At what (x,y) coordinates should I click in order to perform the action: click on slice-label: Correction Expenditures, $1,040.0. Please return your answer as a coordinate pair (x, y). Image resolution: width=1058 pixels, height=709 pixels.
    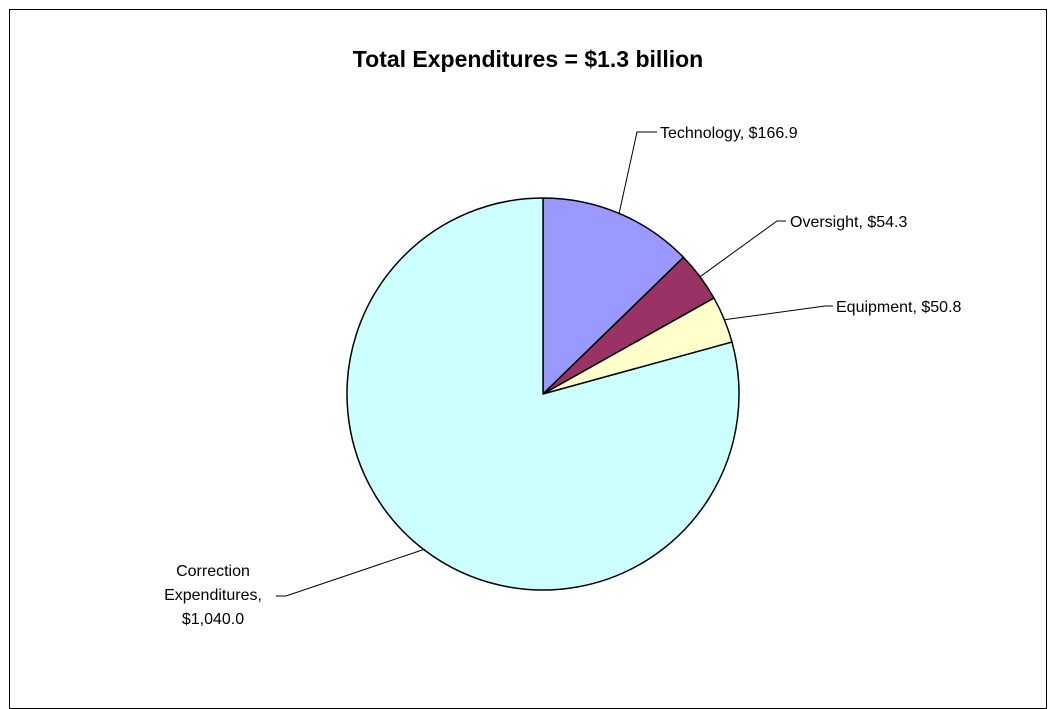
    Looking at the image, I should click on (213, 595).